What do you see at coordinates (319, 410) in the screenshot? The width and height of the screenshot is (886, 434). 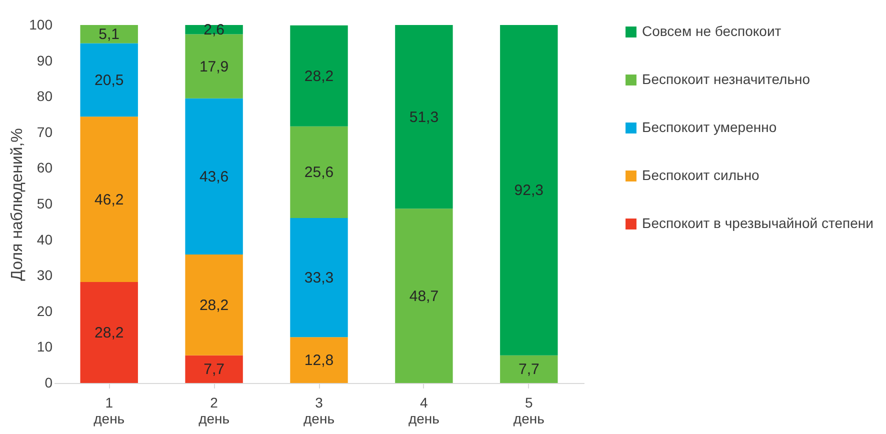 I see `x-tick-label: 3 день` at bounding box center [319, 410].